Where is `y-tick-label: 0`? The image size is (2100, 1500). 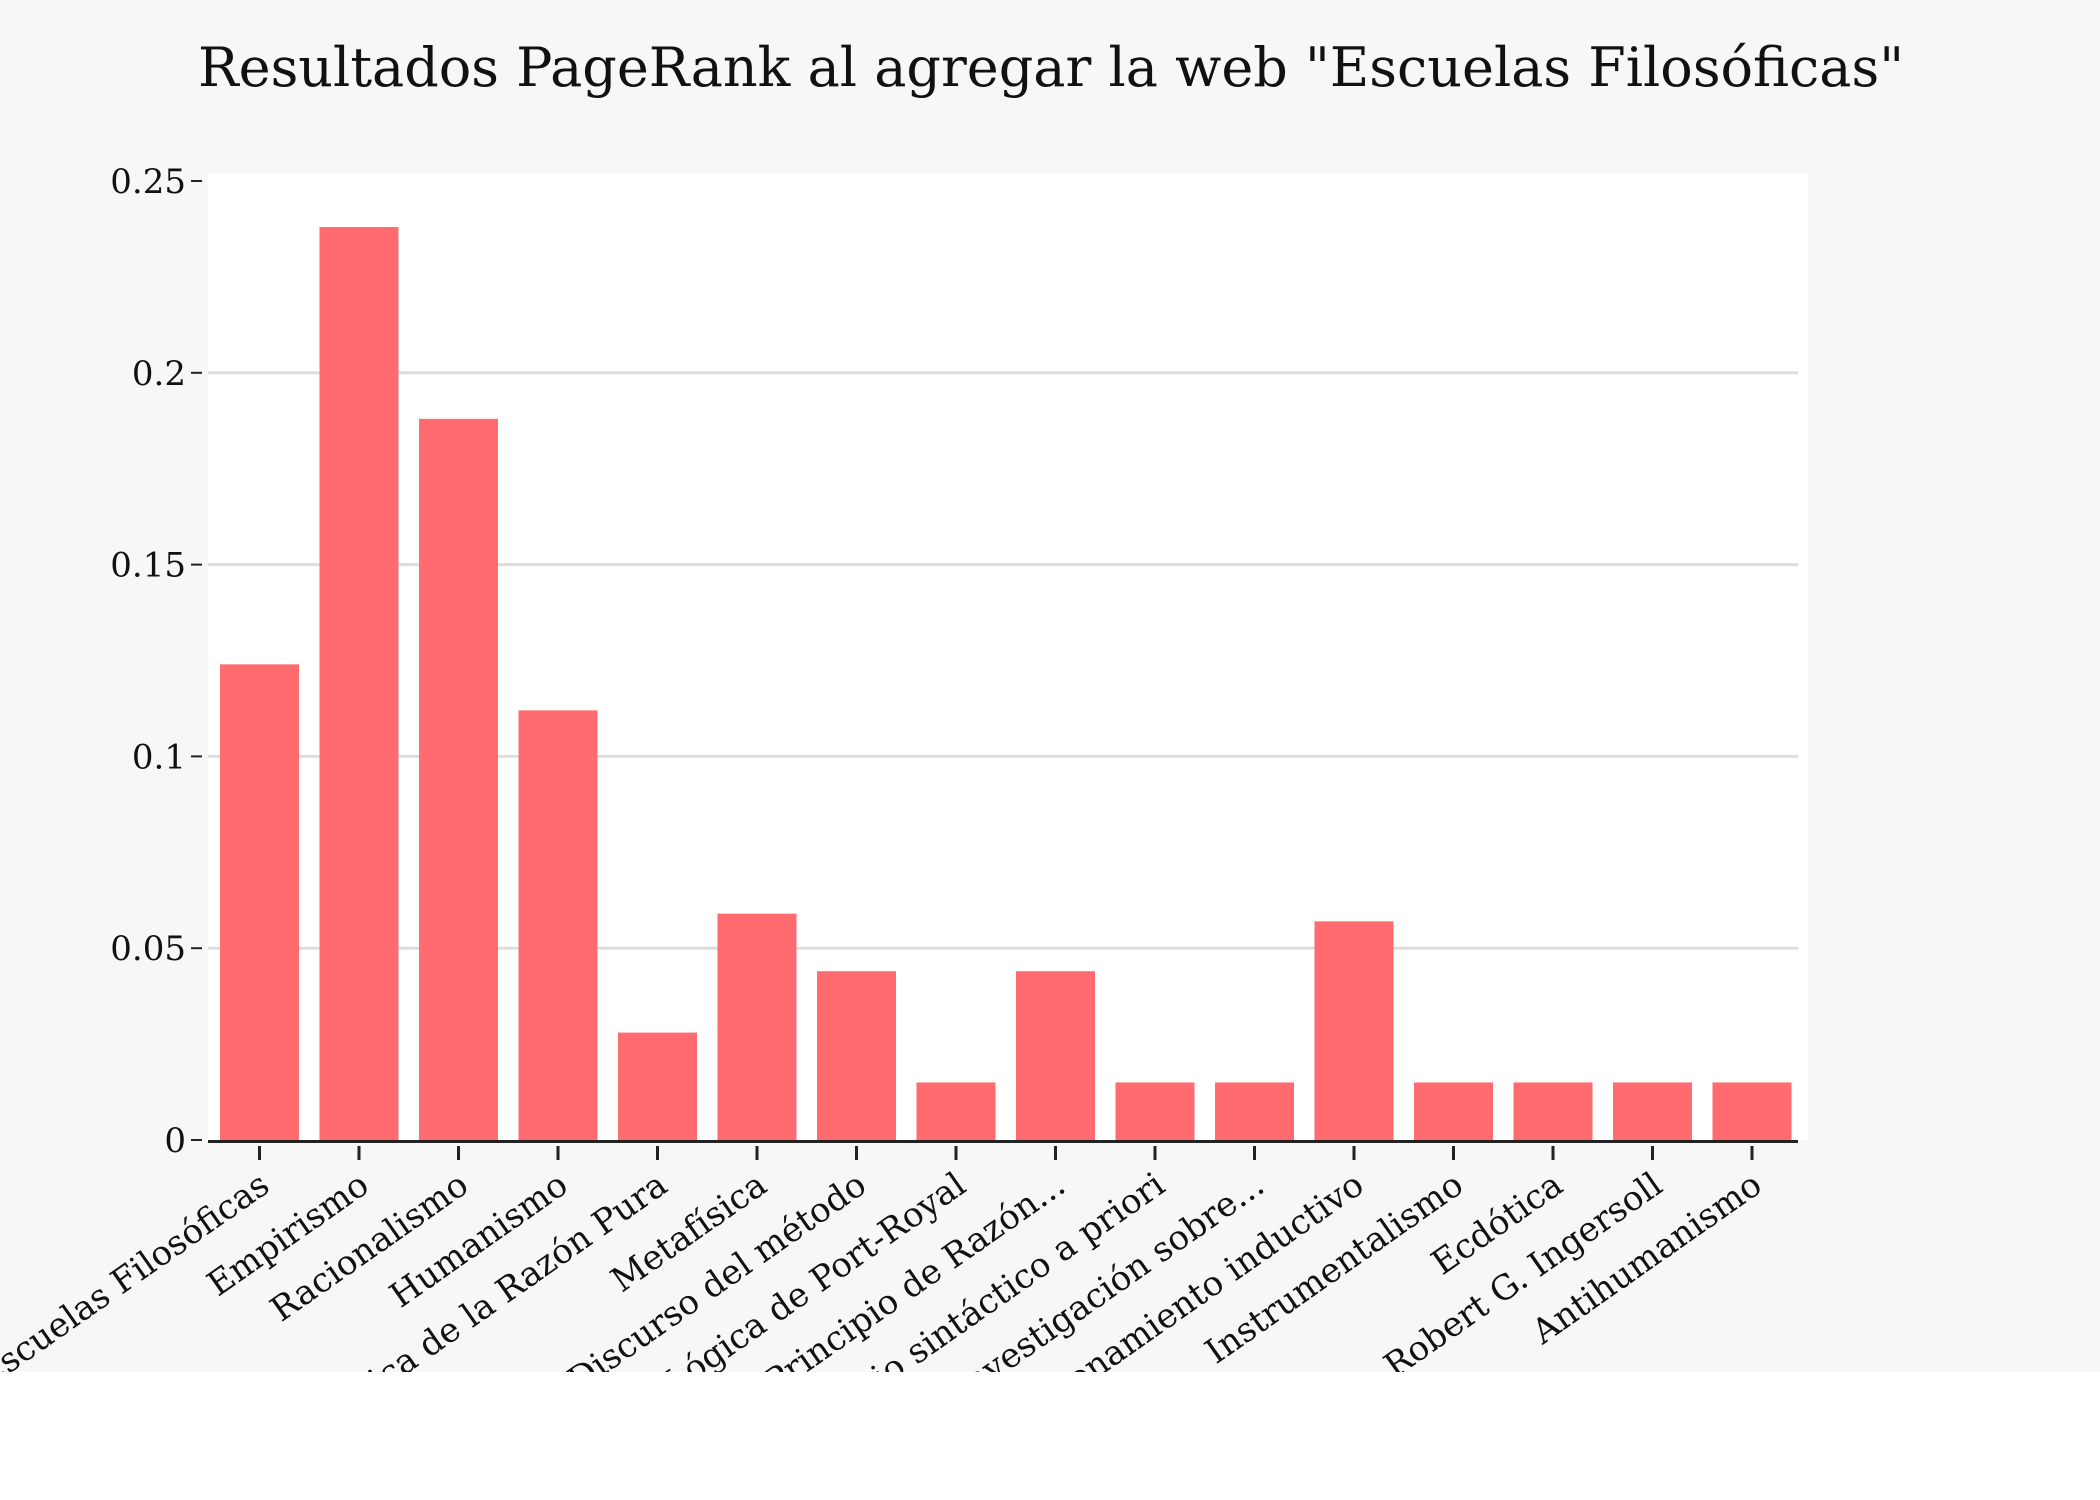 y-tick-label: 0 is located at coordinates (175, 1141).